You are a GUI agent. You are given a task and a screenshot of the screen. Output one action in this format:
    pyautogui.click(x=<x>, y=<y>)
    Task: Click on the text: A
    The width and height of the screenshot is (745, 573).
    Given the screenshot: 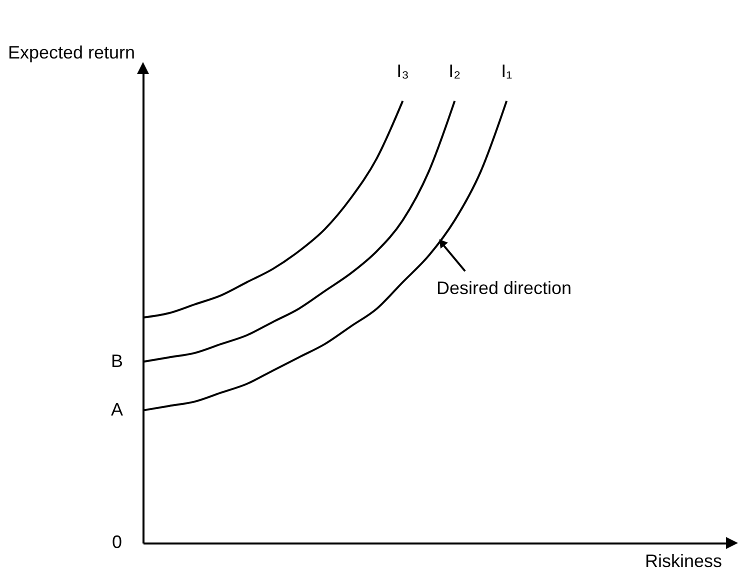 What is the action you would take?
    pyautogui.click(x=117, y=409)
    